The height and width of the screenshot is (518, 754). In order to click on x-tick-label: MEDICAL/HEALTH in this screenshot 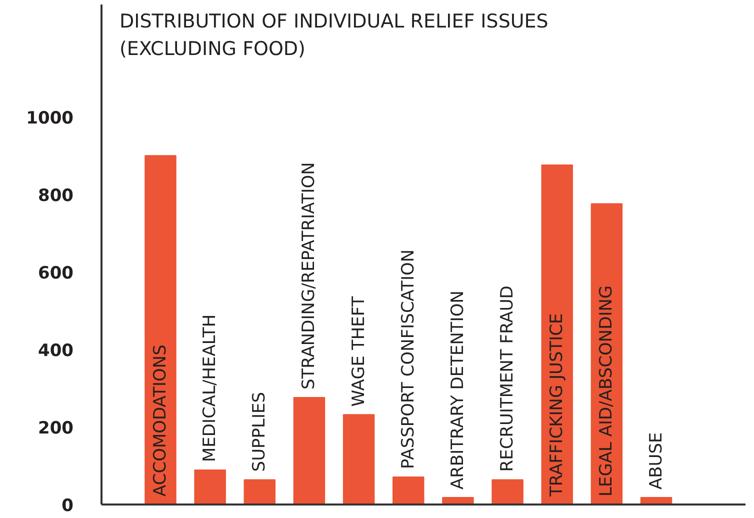, I will do `click(210, 388)`.